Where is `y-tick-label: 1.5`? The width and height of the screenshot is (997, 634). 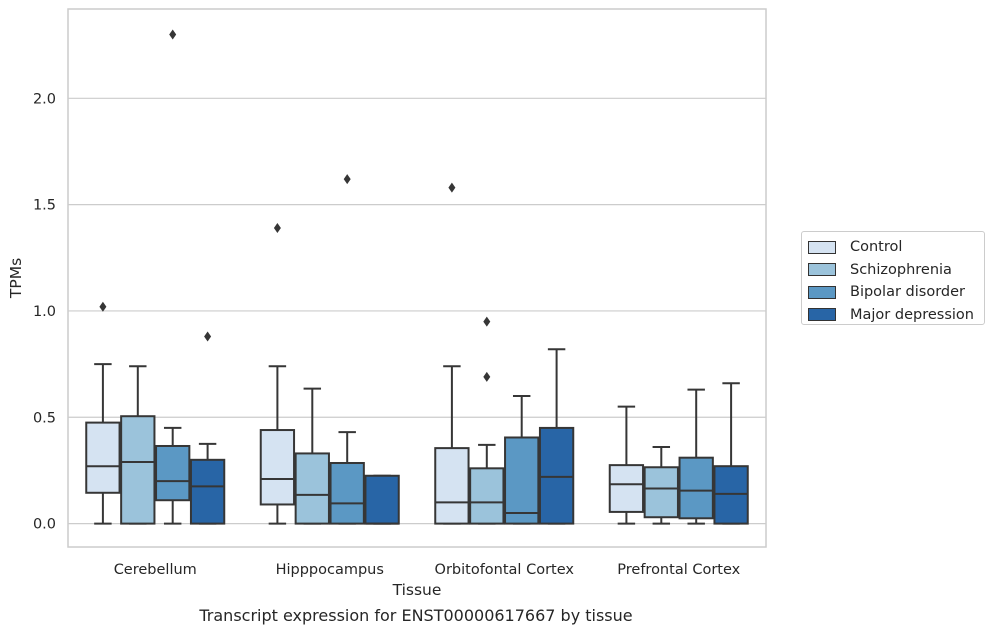
y-tick-label: 1.5 is located at coordinates (44, 206).